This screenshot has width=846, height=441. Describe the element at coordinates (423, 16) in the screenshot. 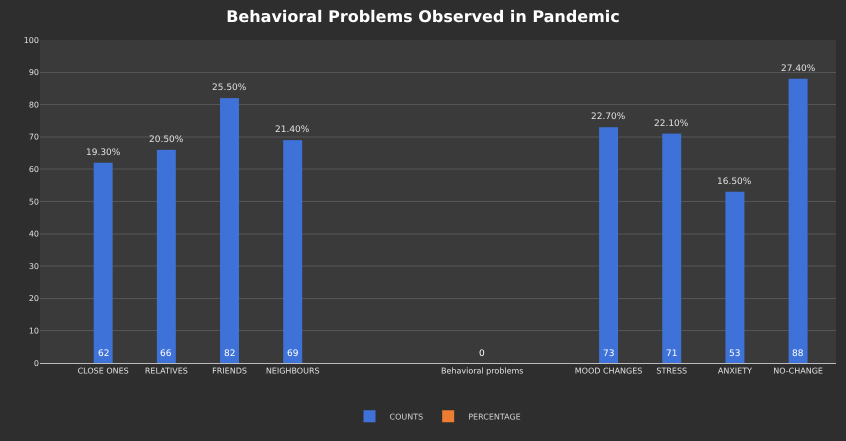

I see `chart-title: Behavioral Problems Observed in Pandemic` at that location.